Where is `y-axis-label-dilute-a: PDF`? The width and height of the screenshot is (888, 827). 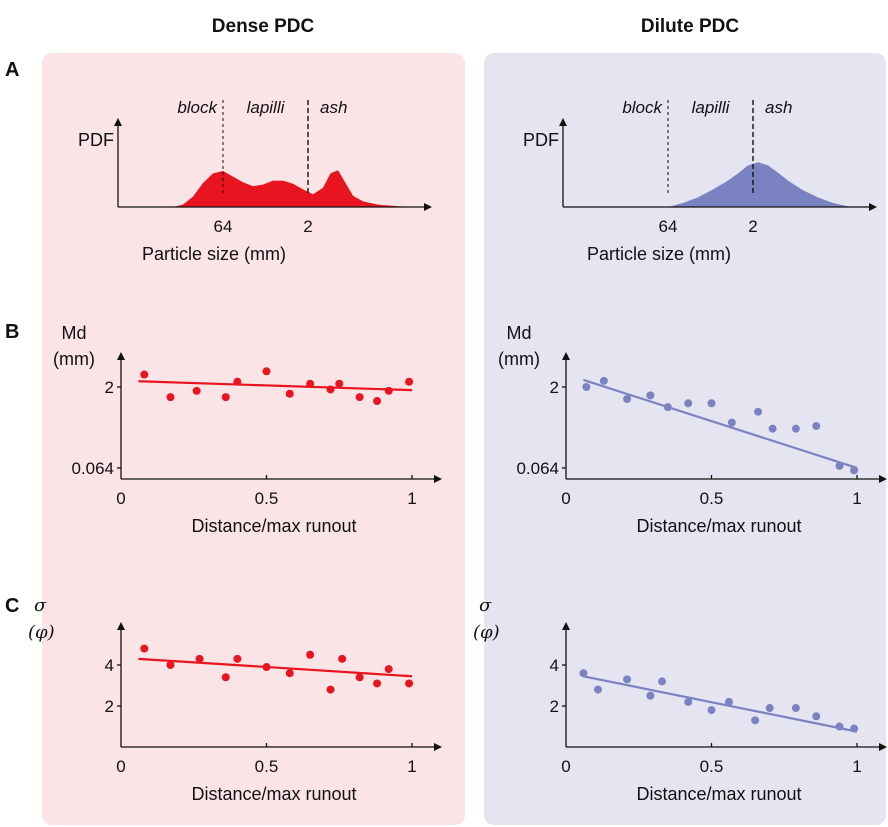
y-axis-label-dilute-a: PDF is located at coordinates (541, 140).